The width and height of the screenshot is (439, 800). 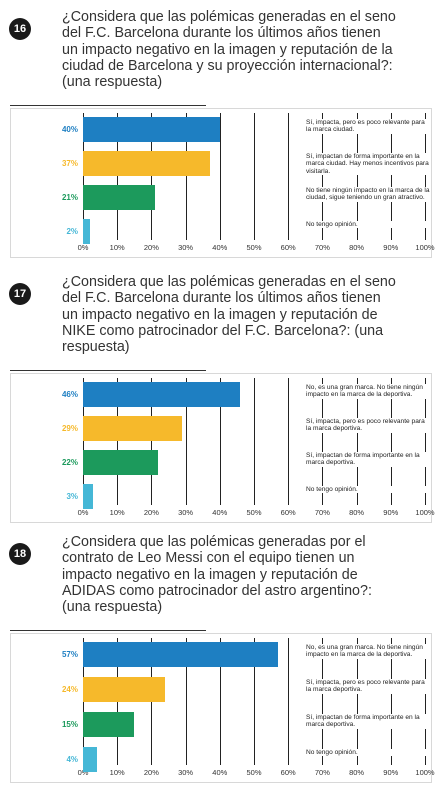 What do you see at coordinates (69, 428) in the screenshot?
I see `value-label: 29%` at bounding box center [69, 428].